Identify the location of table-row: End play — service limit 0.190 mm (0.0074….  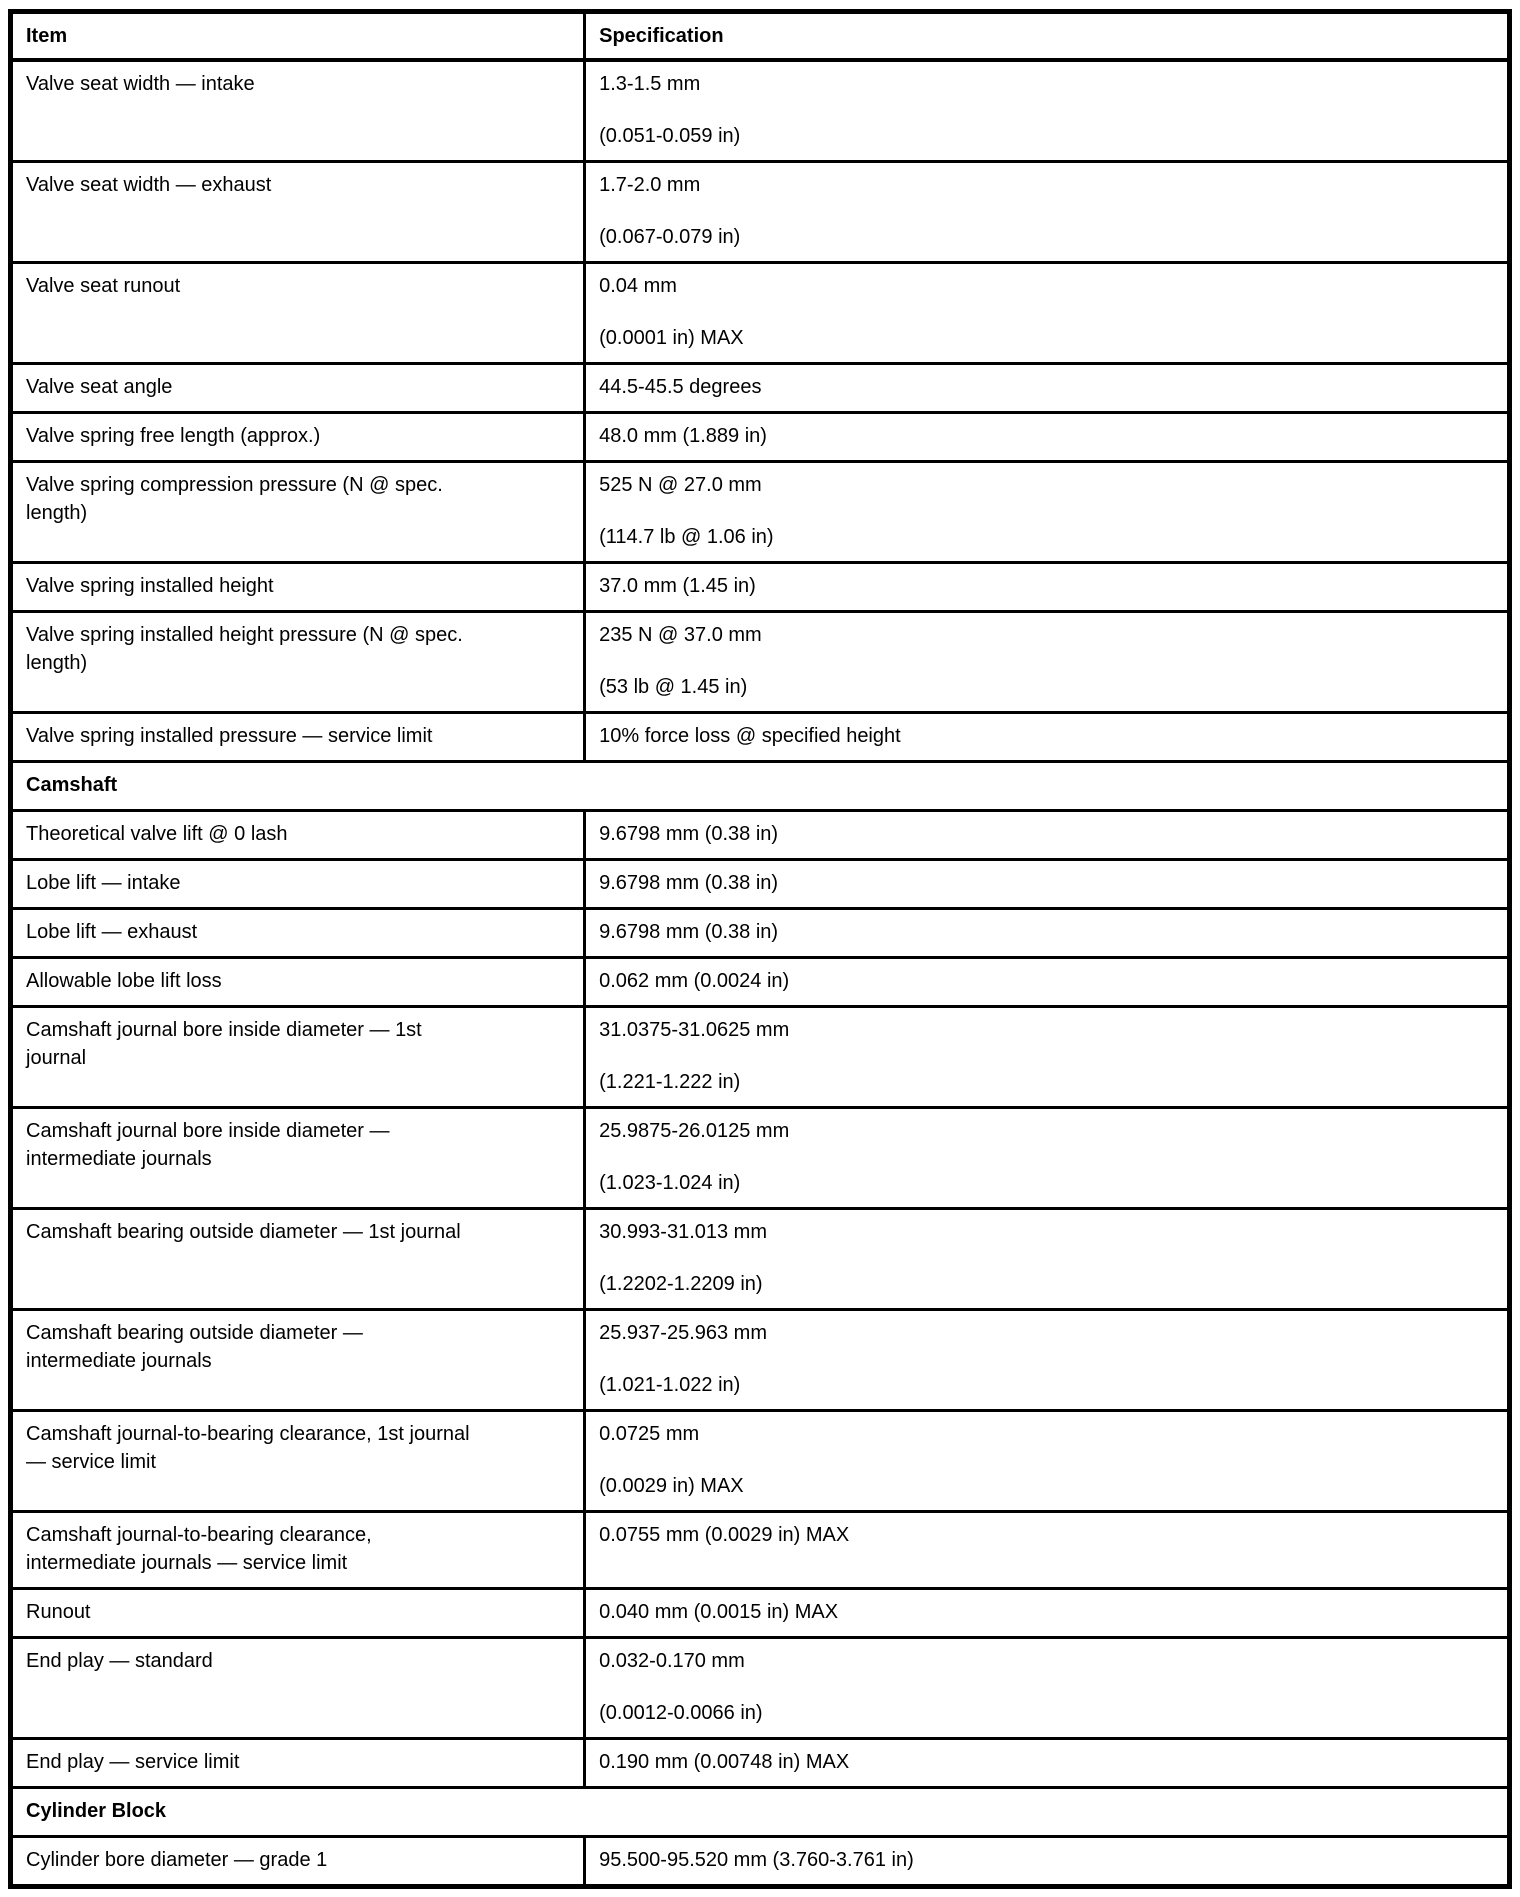
(759, 1763).